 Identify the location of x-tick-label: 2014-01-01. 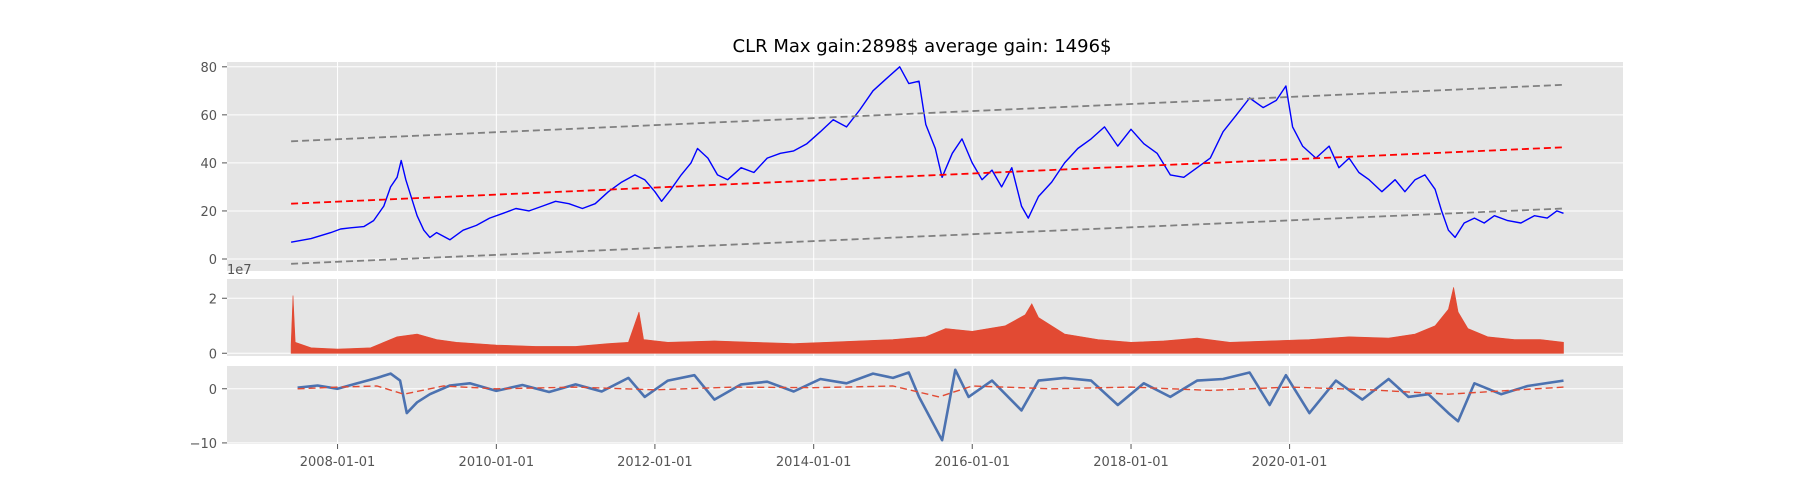
(814, 462).